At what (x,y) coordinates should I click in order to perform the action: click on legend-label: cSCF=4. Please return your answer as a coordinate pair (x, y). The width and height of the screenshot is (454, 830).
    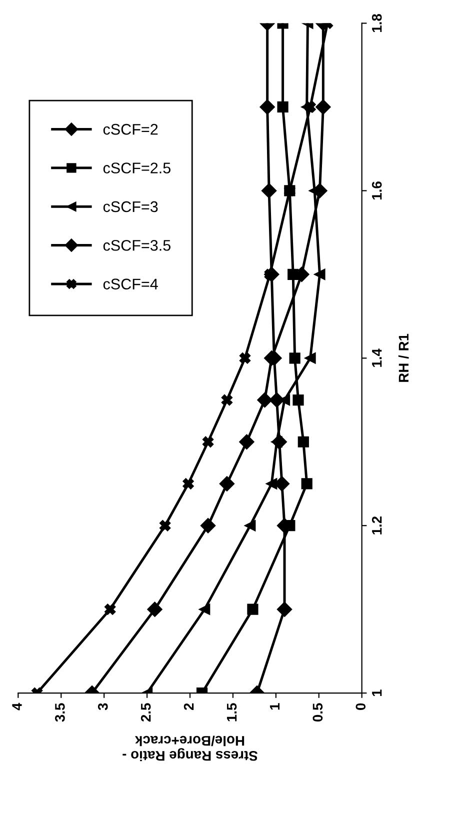
    Looking at the image, I should click on (130, 284).